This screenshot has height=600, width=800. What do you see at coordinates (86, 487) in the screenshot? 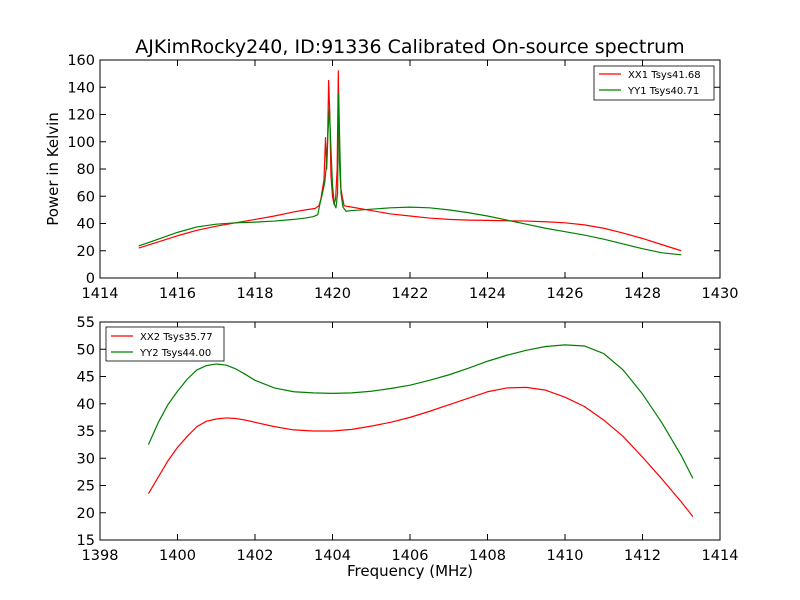
I see `bottom-y-tick-label: 25` at bounding box center [86, 487].